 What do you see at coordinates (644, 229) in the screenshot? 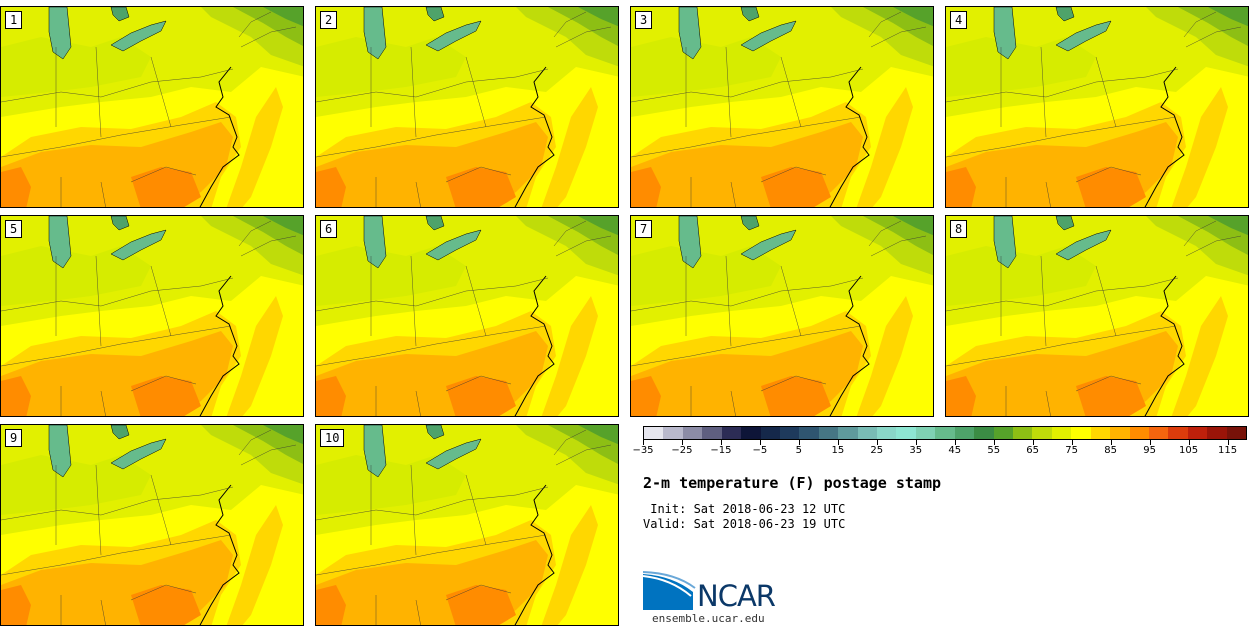
I see `stamp-number-label: 7` at bounding box center [644, 229].